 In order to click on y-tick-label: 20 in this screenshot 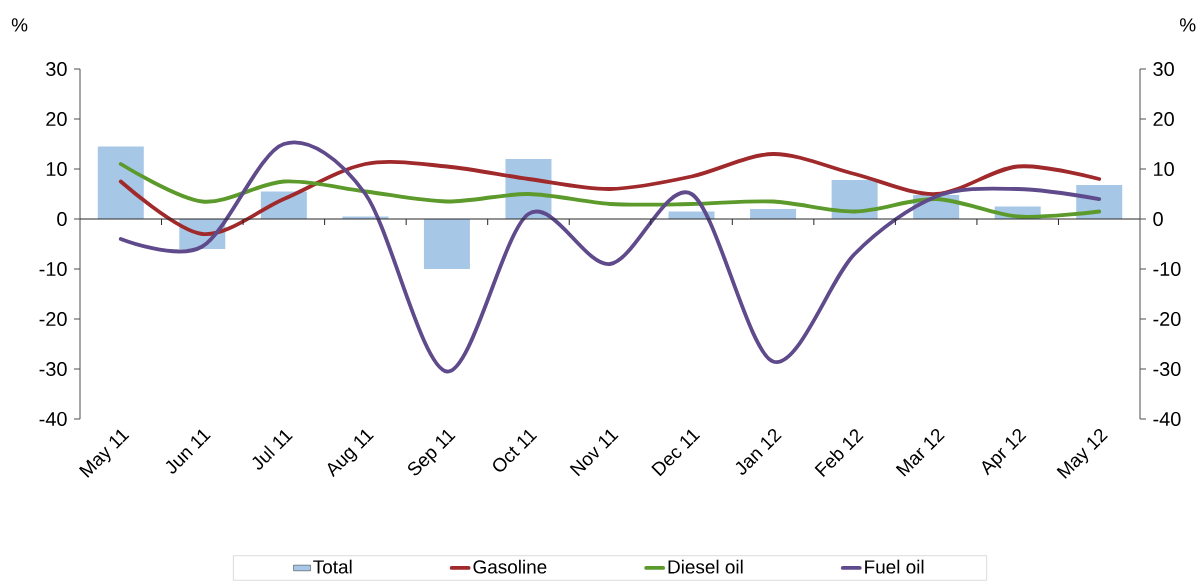, I will do `click(56, 119)`.